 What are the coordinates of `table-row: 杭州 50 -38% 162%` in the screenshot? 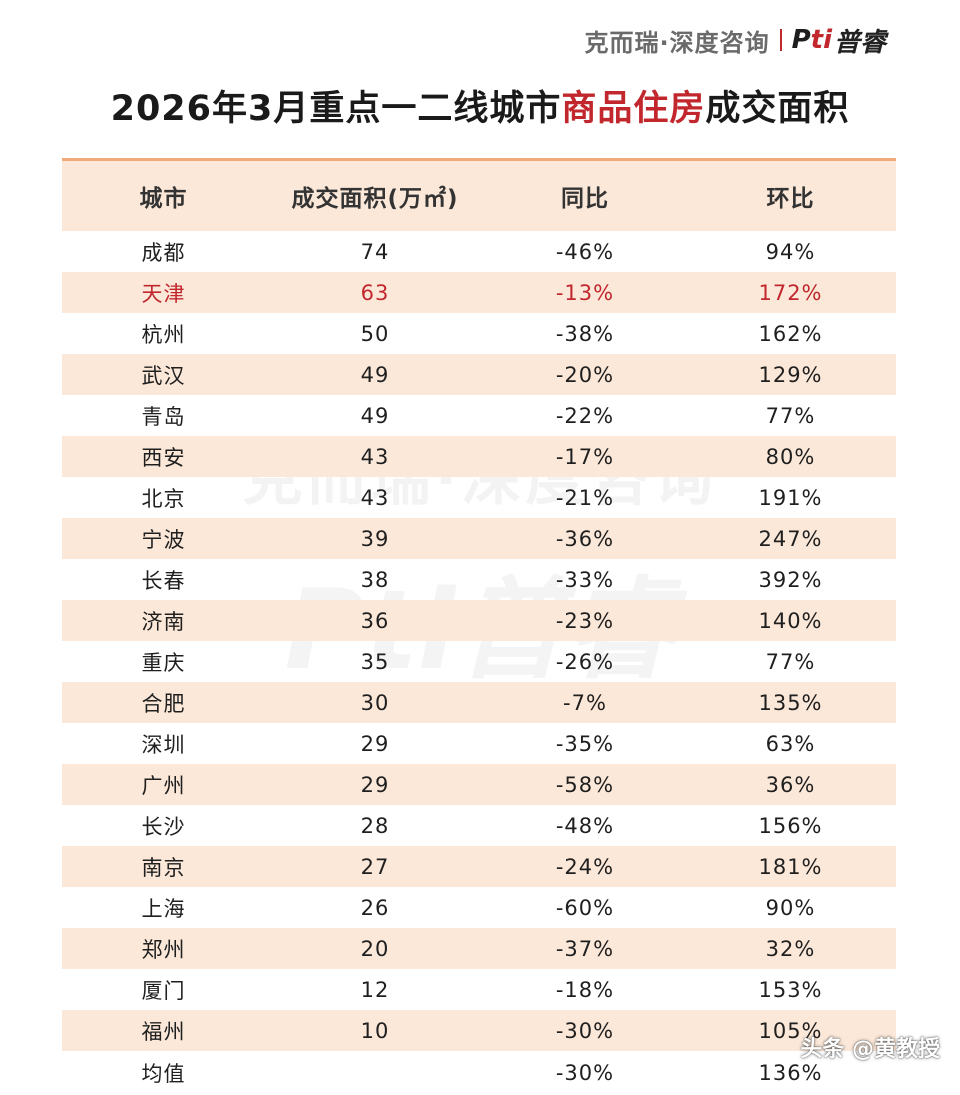 It's located at (479, 333).